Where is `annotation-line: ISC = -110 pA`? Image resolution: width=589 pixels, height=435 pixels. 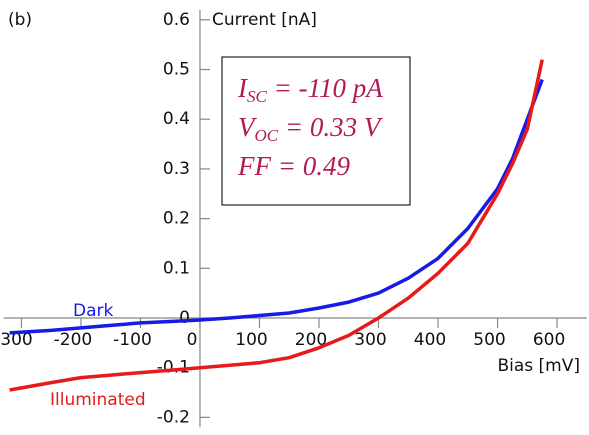
annotation-line: ISC = -110 pA is located at coordinates (310, 89).